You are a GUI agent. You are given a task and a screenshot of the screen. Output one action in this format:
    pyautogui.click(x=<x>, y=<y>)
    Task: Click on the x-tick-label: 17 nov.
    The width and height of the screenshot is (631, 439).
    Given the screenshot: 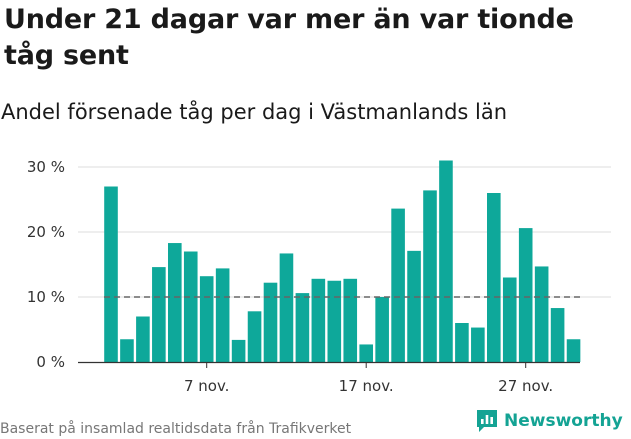 What is the action you would take?
    pyautogui.click(x=366, y=386)
    